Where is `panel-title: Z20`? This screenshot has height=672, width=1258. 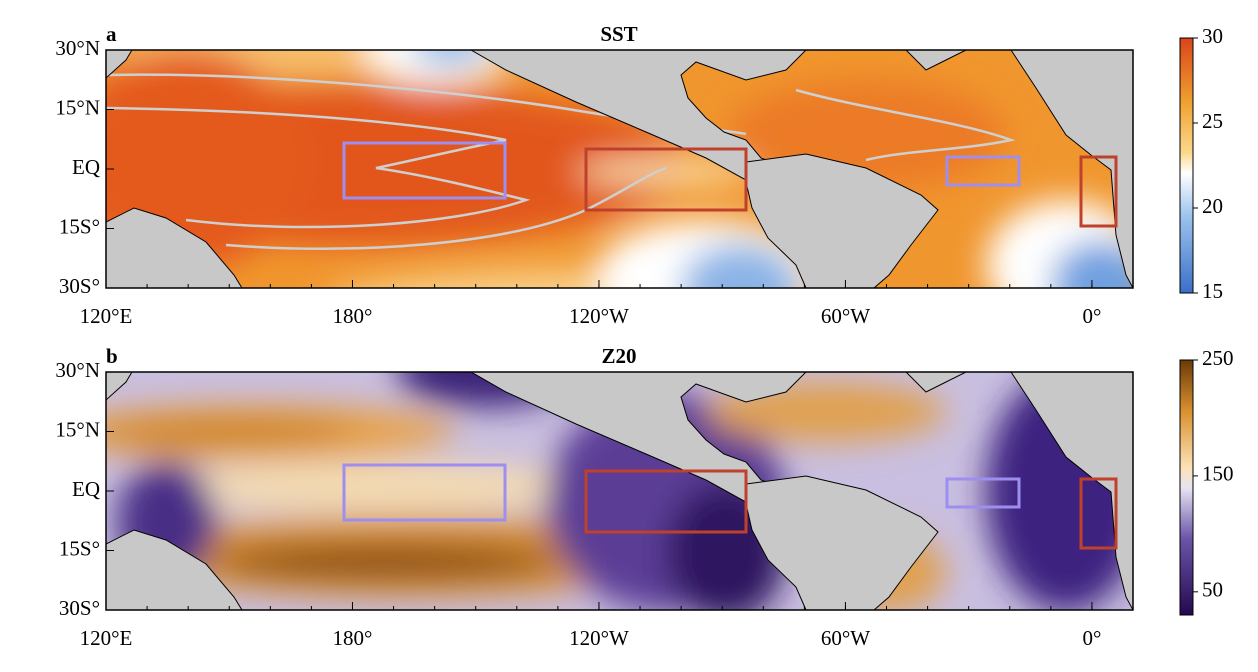 panel-title: Z20 is located at coordinates (618, 356).